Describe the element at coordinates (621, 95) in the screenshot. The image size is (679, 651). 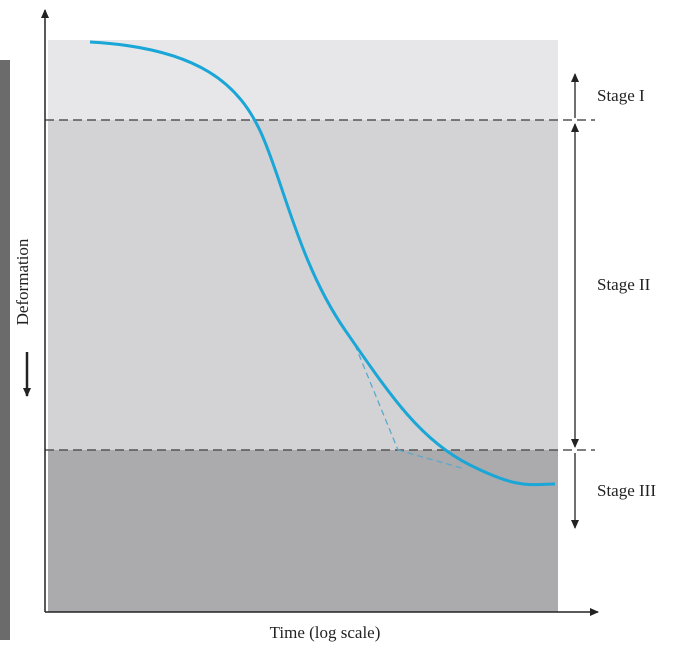
I see `stage-label: Stage I` at that location.